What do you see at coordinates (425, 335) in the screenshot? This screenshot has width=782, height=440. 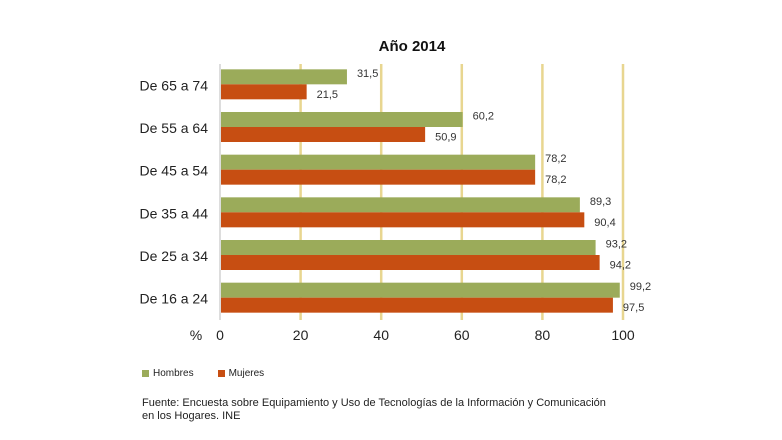 I see `x-tick-labels: 0 20 40 60 80 100` at bounding box center [425, 335].